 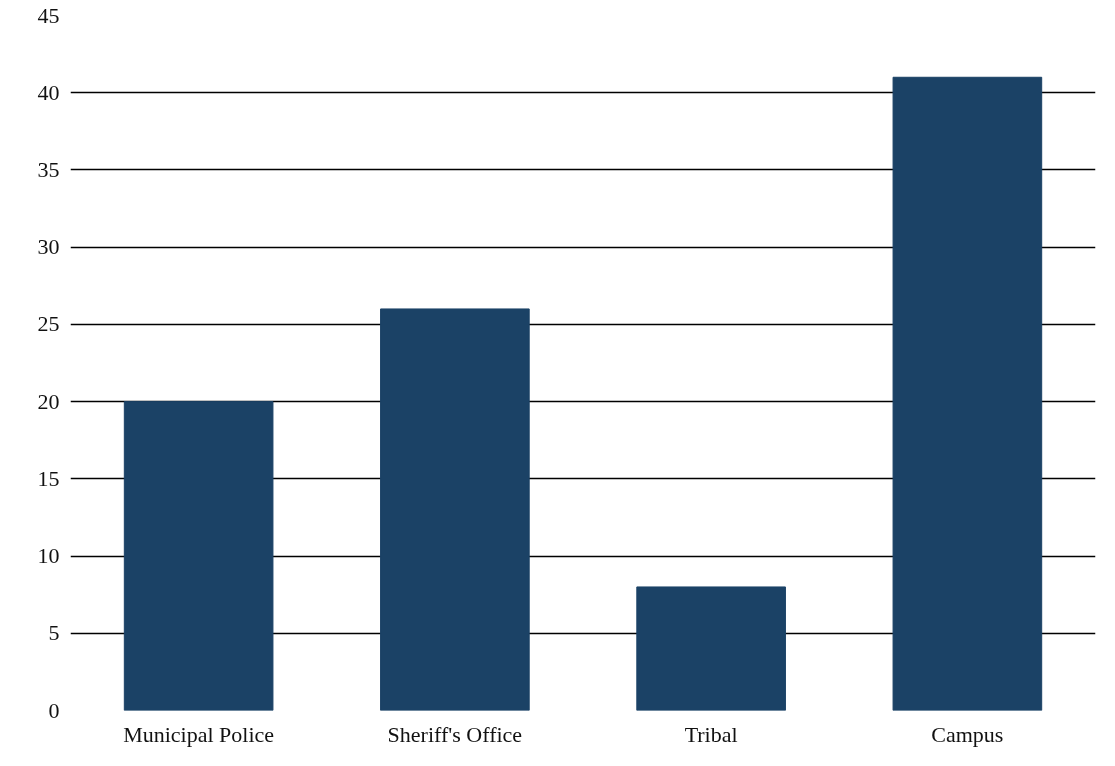 What do you see at coordinates (48, 247) in the screenshot?
I see `y-tick-label: 30` at bounding box center [48, 247].